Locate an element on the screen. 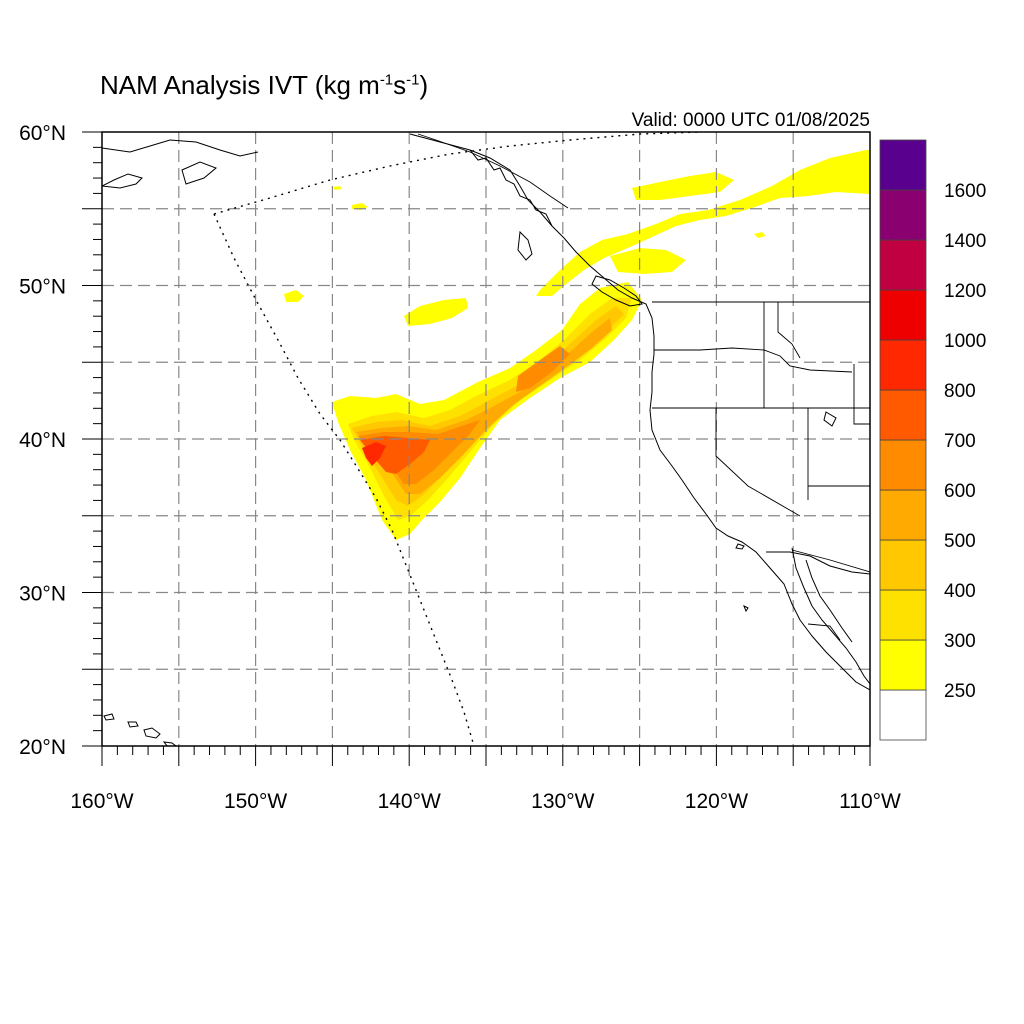  map-title: NAM Analysis IVT (kg m-1s-1) is located at coordinates (264, 85).